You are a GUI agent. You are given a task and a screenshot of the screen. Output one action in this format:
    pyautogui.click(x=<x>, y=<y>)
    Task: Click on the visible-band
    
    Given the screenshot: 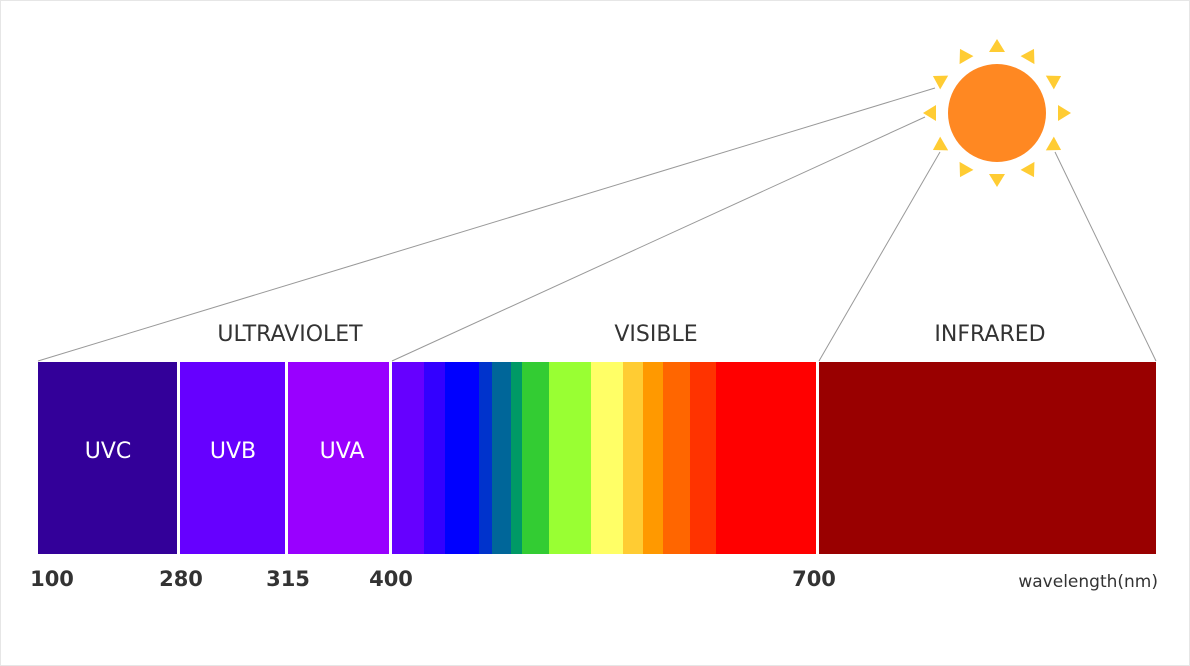 What is the action you would take?
    pyautogui.click(x=604, y=458)
    